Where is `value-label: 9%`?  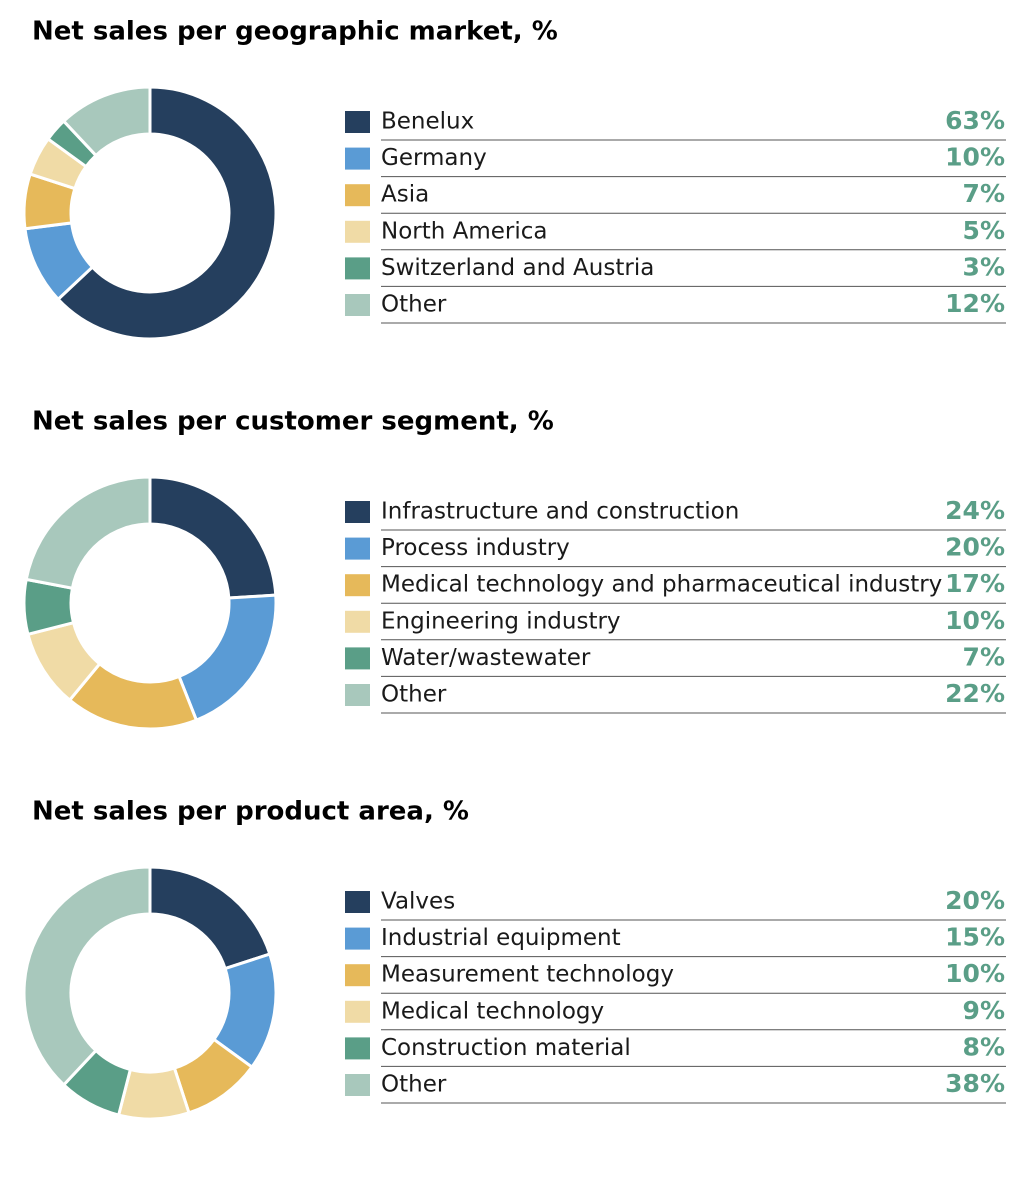
value-label: 9% is located at coordinates (984, 1010).